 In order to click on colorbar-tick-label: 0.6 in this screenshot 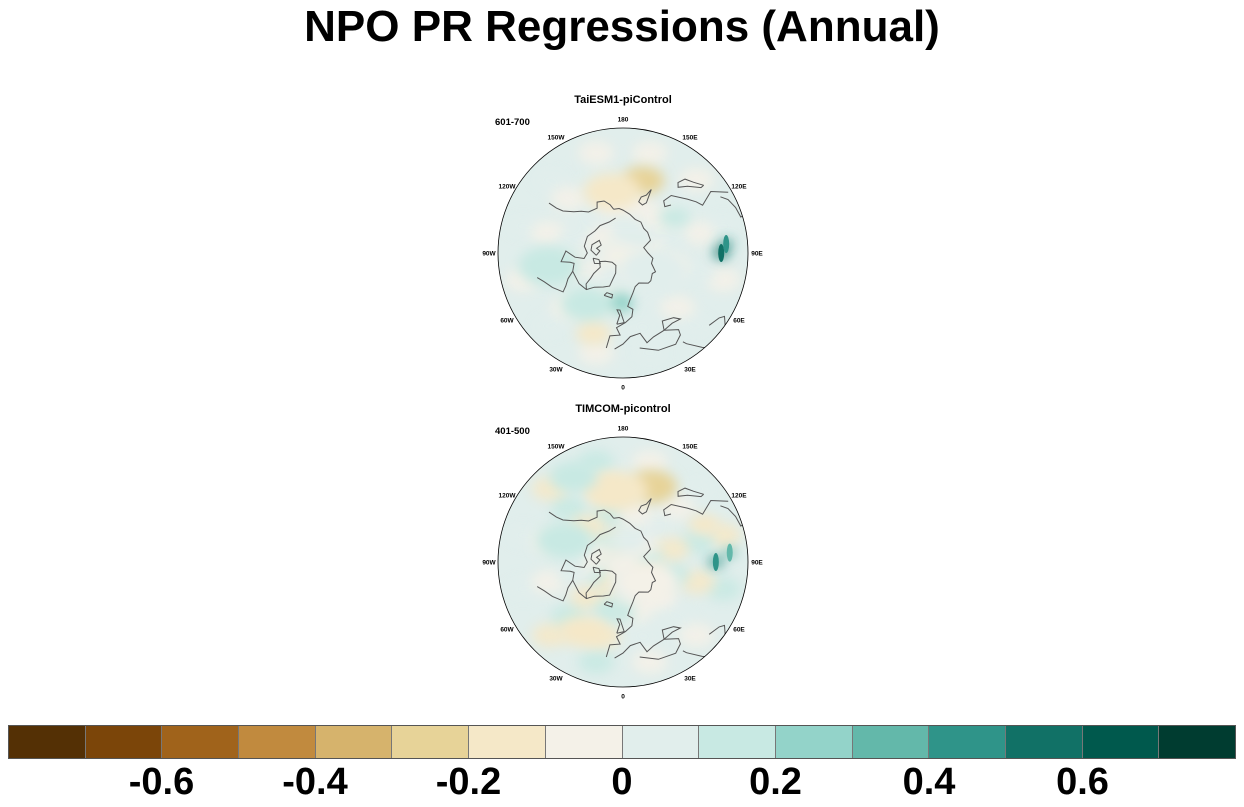, I will do `click(1082, 782)`.